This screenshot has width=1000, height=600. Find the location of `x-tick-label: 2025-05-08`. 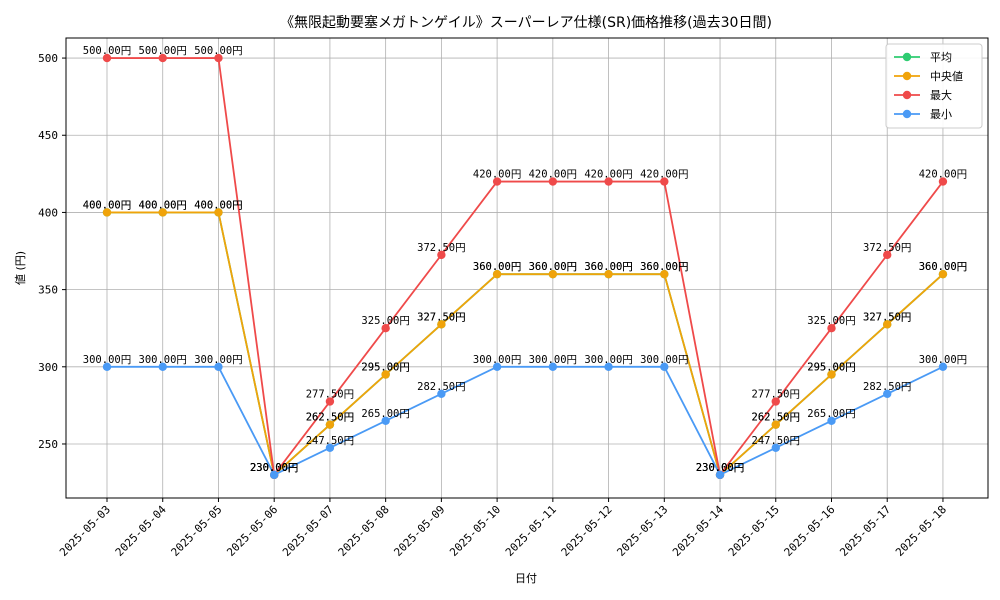

x-tick-label: 2025-05-08 is located at coordinates (364, 531).